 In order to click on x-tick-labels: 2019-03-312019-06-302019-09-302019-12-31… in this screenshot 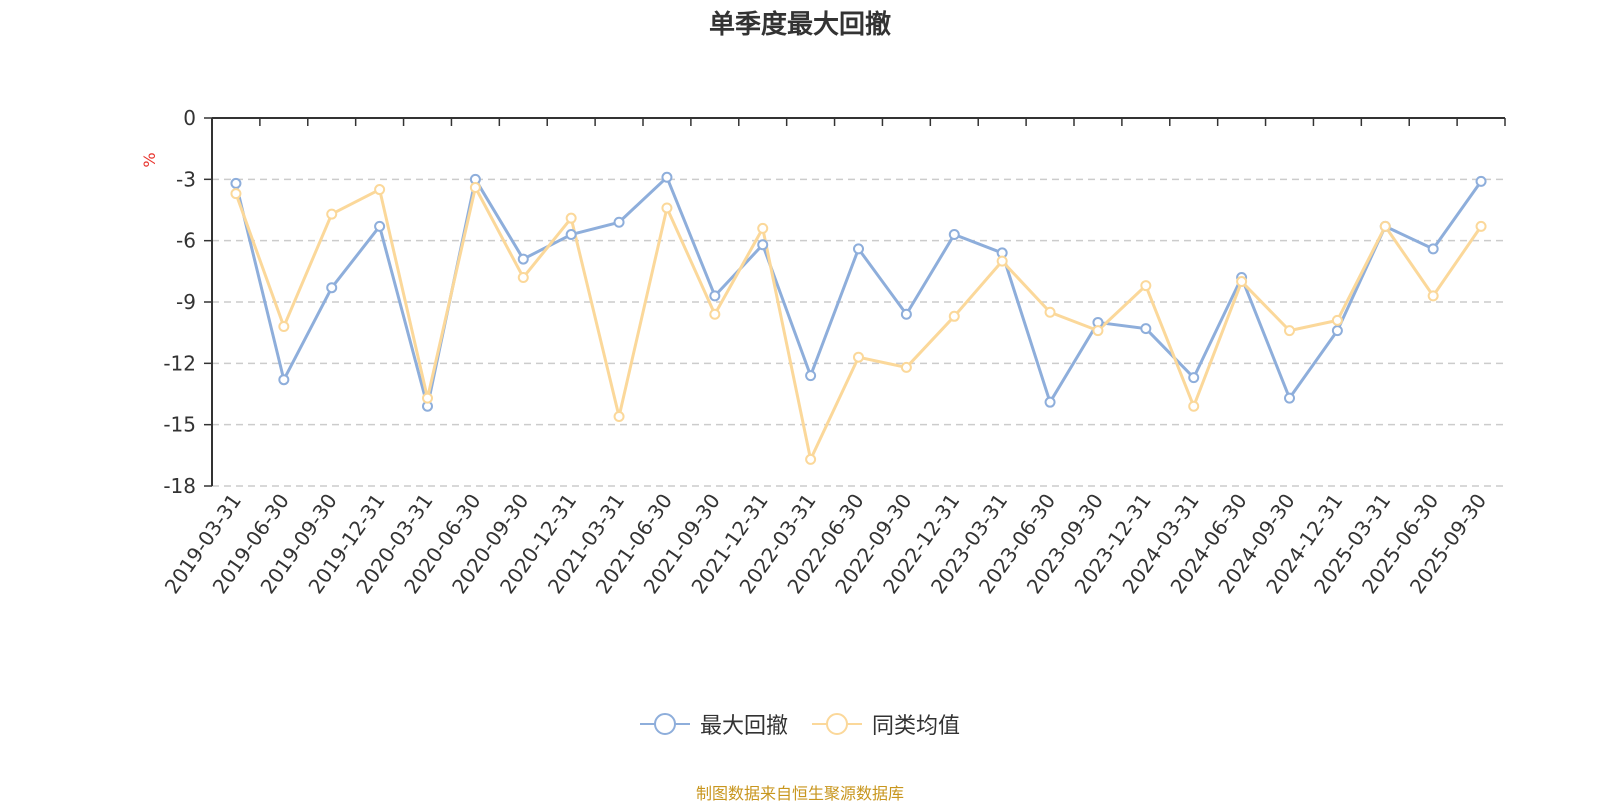, I will do `click(825, 543)`.